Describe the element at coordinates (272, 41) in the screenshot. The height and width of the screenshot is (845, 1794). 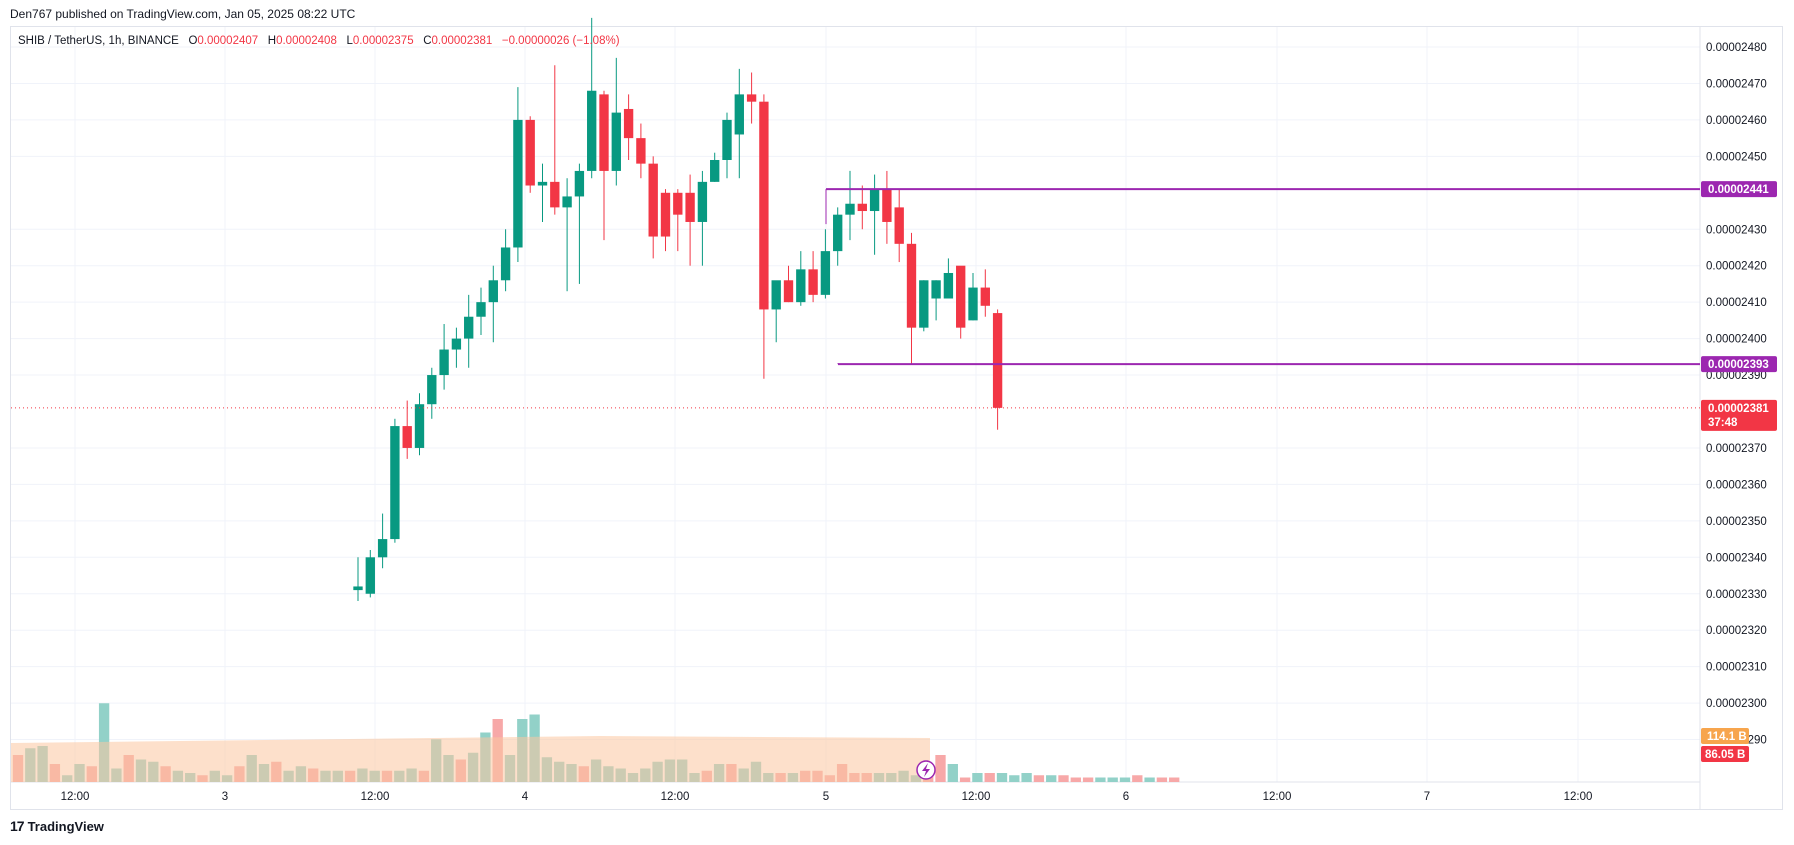
I see `high-label: H` at that location.